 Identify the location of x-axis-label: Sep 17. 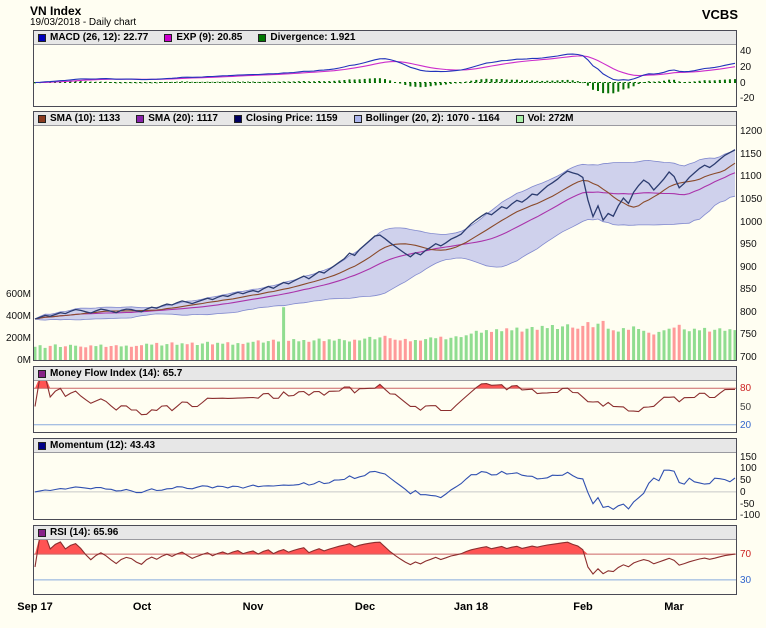
(35, 607).